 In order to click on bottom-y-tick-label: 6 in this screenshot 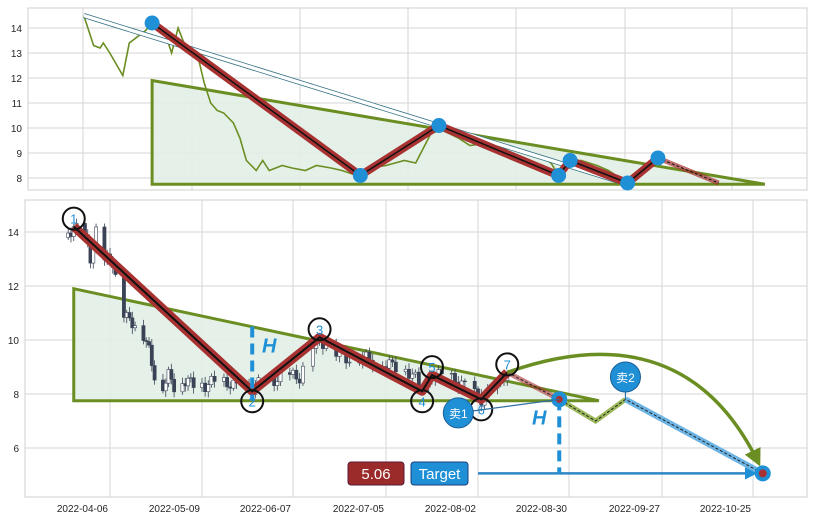, I will do `click(16, 449)`.